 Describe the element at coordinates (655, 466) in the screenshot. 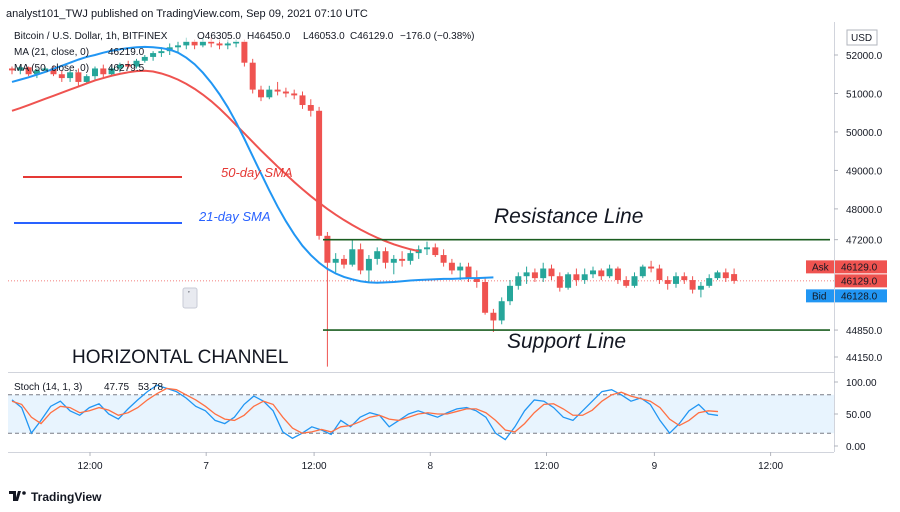

I see `time-tick-label: 9` at that location.